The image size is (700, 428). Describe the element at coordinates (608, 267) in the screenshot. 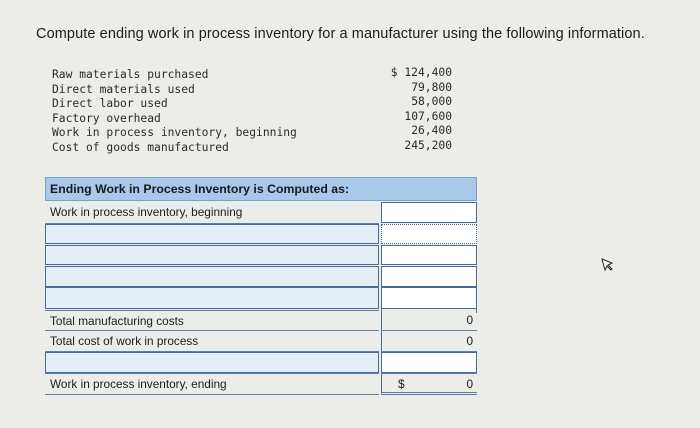

I see `mouse-pointer-icon` at that location.